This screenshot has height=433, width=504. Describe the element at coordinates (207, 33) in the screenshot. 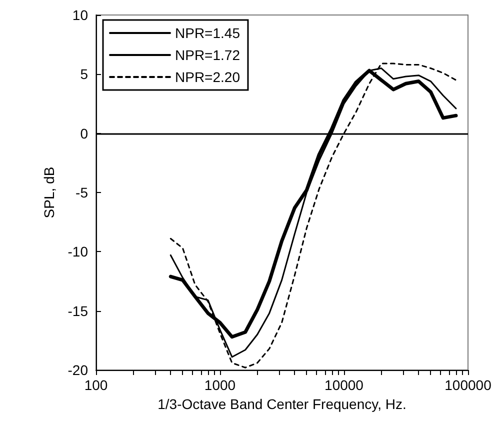

I see `legend-label: NPR=1.45` at that location.